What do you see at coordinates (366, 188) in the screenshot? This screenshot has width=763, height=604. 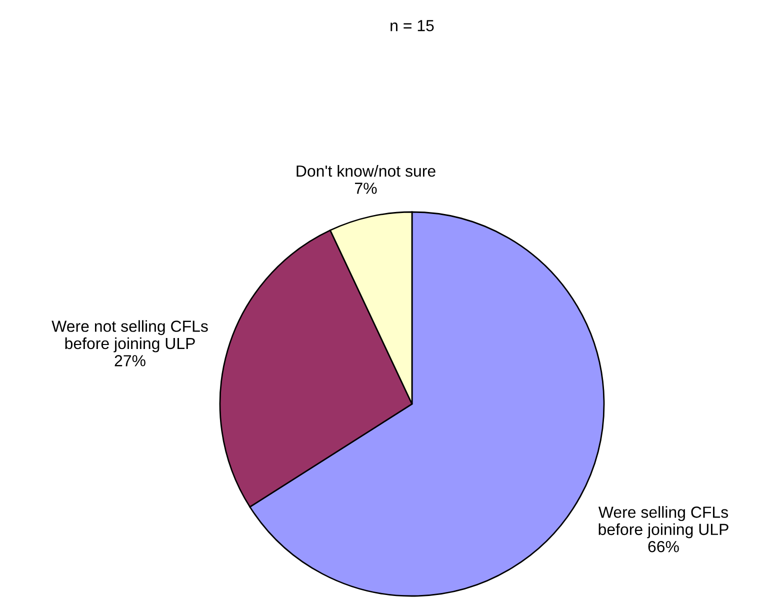 I see `data-label: 7%` at bounding box center [366, 188].